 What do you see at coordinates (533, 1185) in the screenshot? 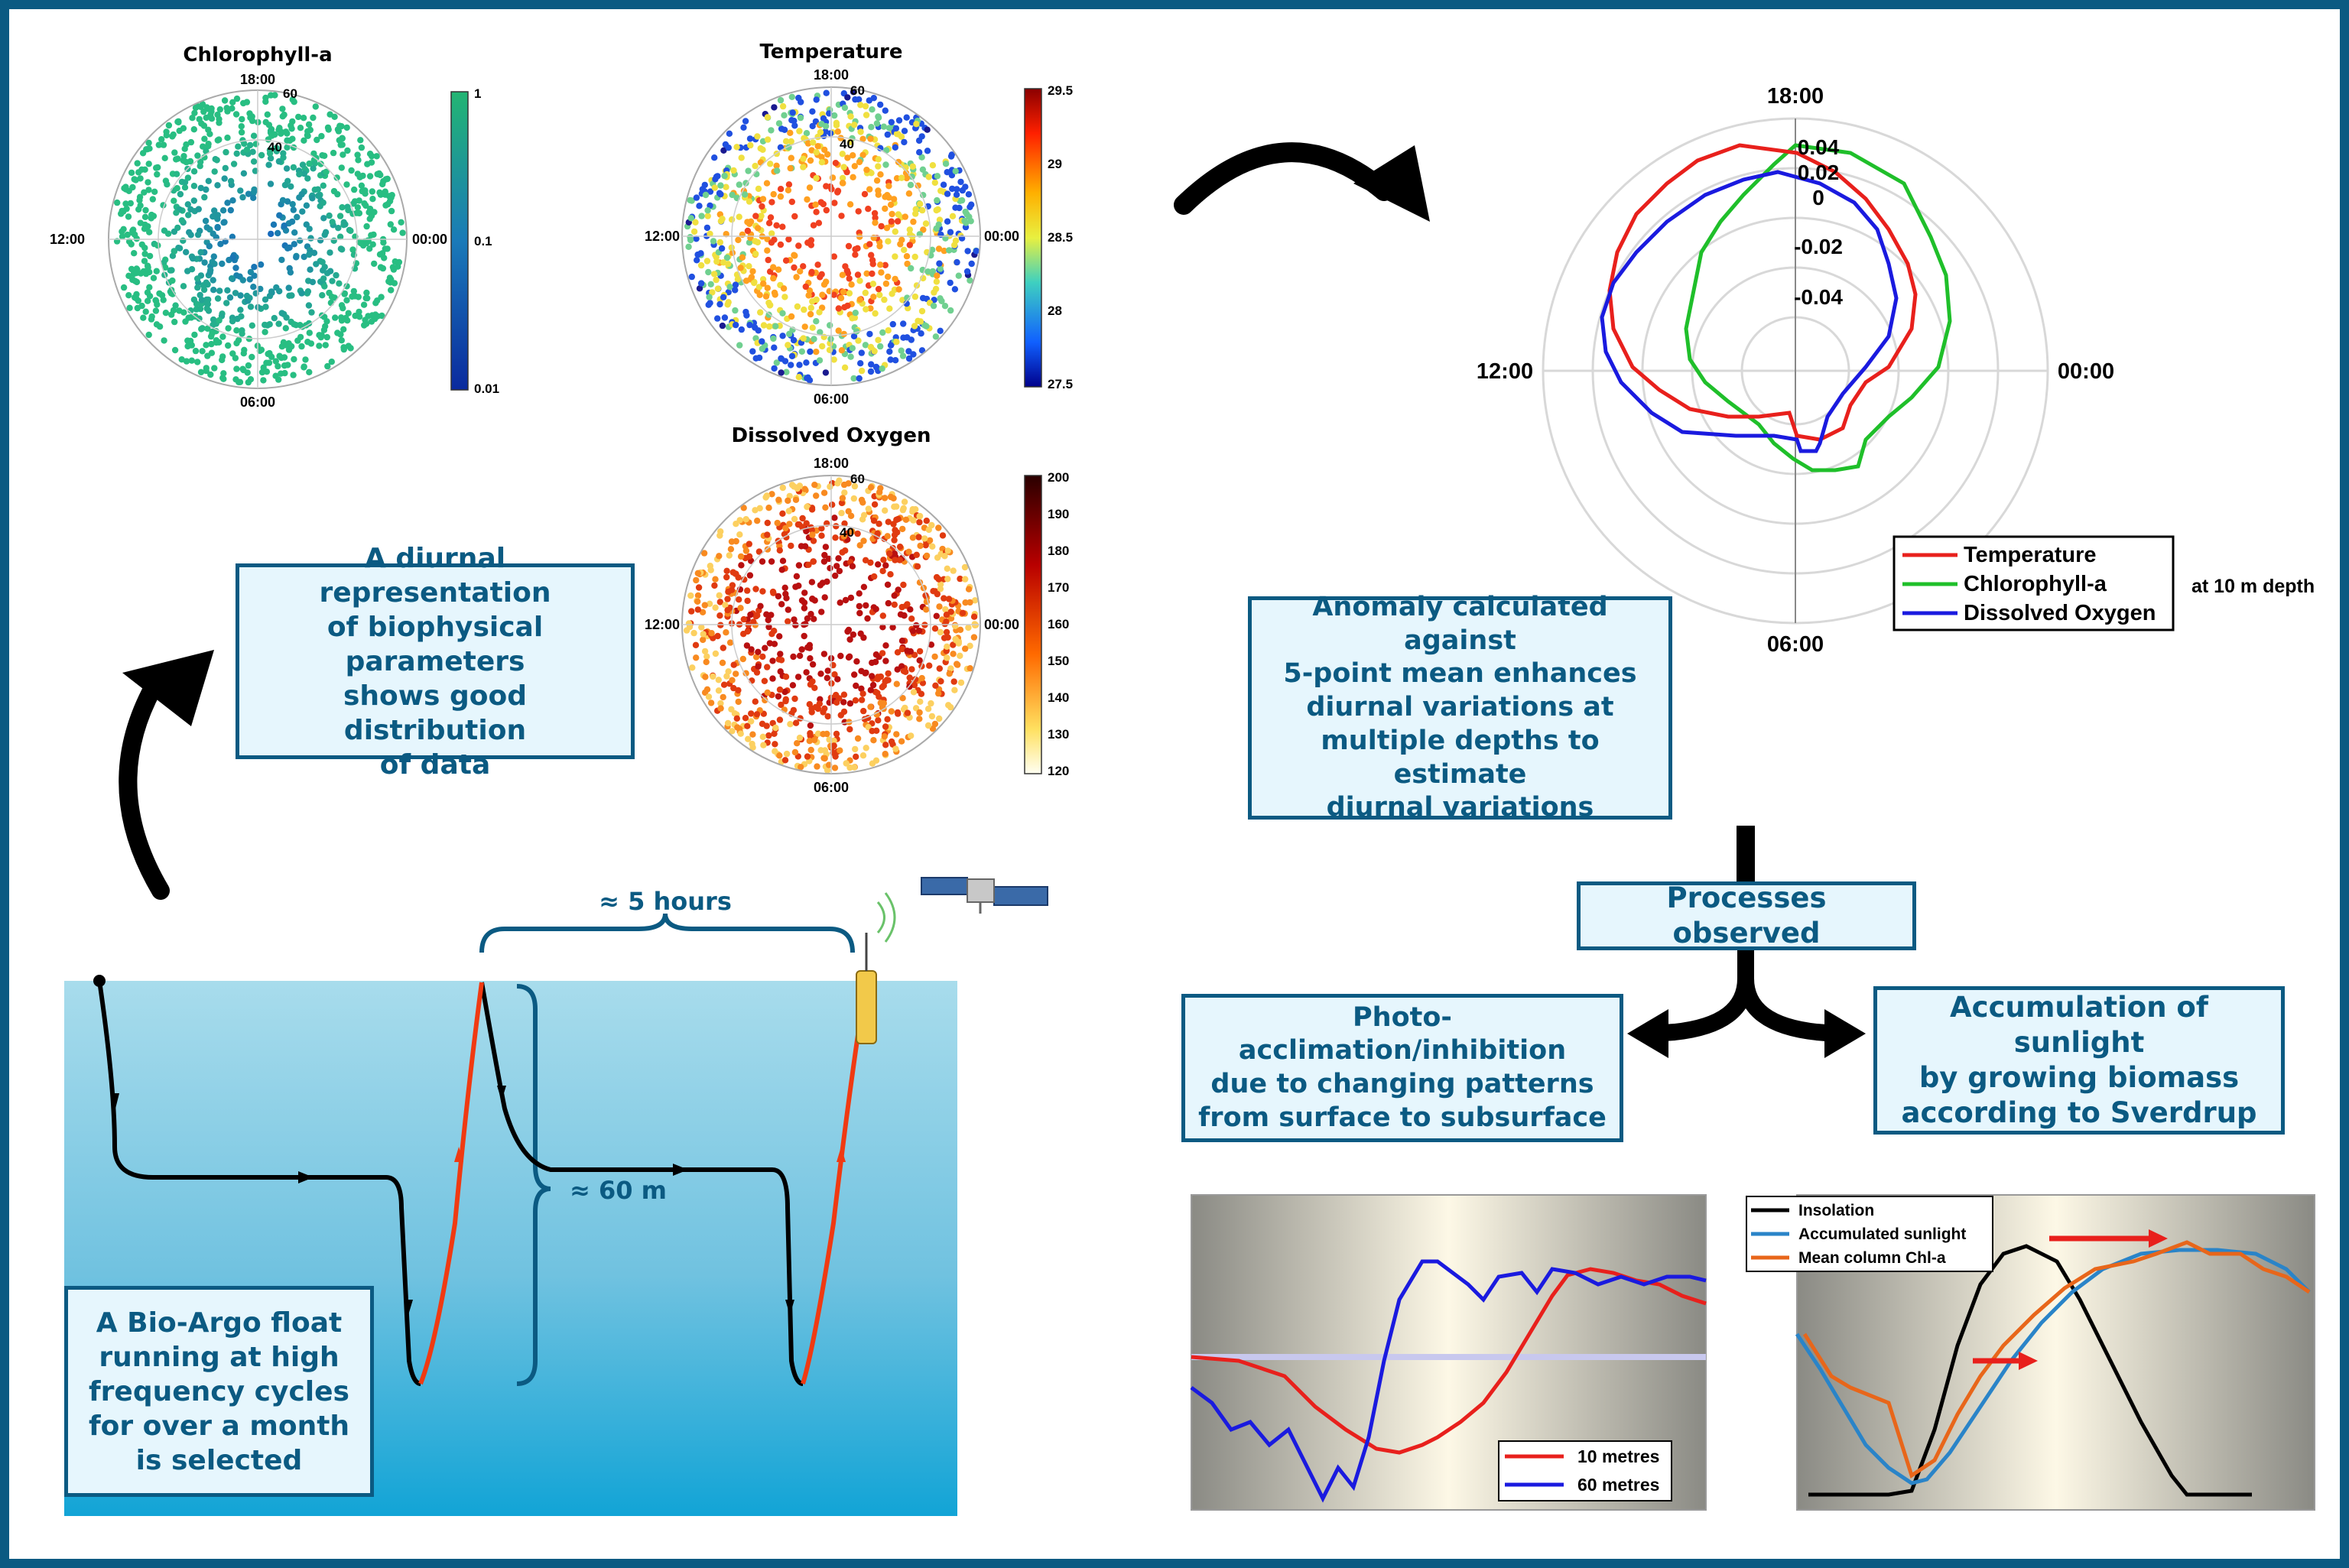
I see `depth-brace` at bounding box center [533, 1185].